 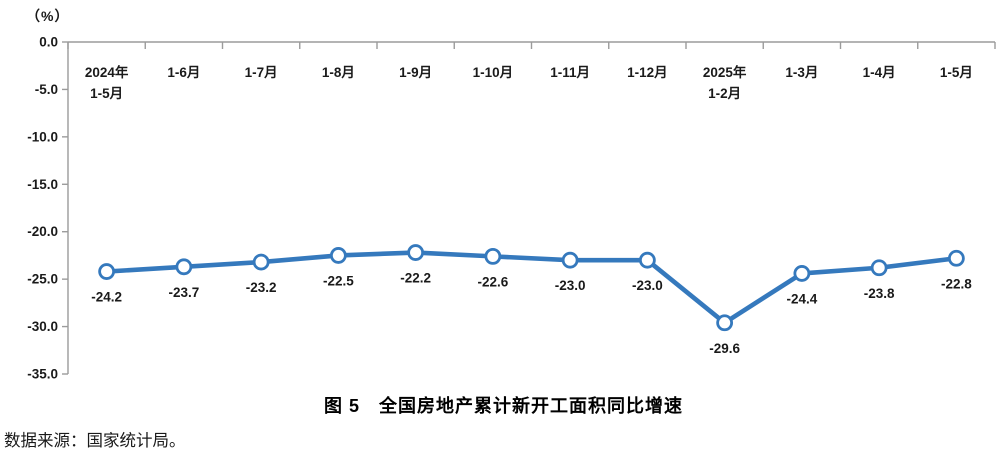 What do you see at coordinates (42, 231) in the screenshot?
I see `y-tick-label: -20.0` at bounding box center [42, 231].